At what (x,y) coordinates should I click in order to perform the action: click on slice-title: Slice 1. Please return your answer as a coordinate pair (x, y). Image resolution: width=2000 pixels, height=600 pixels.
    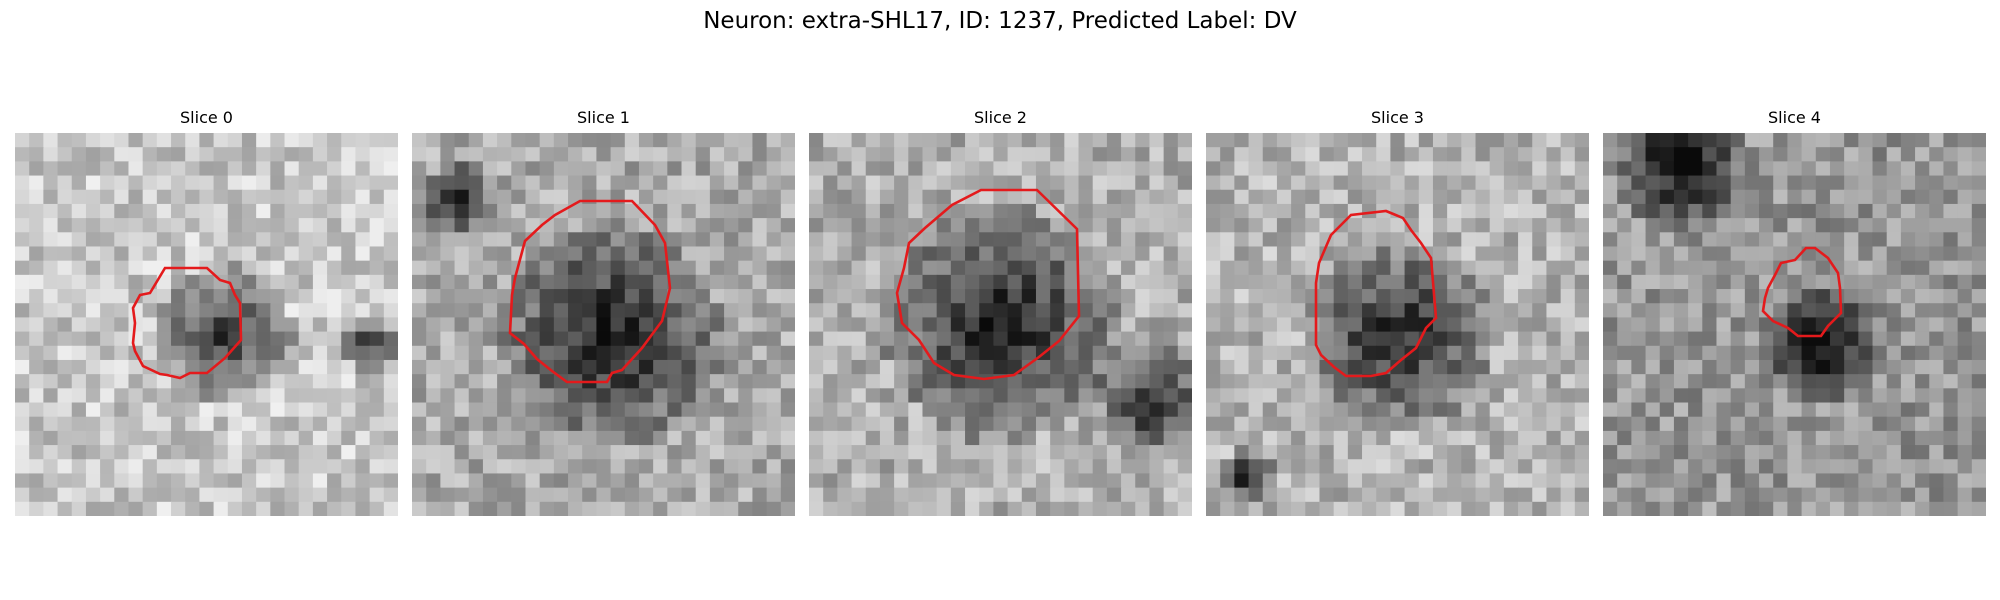
    Looking at the image, I should click on (603, 117).